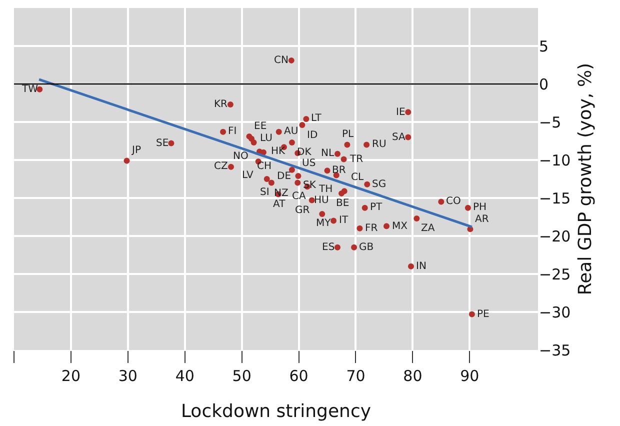 The image size is (620, 426). I want to click on data-label: PH, so click(480, 207).